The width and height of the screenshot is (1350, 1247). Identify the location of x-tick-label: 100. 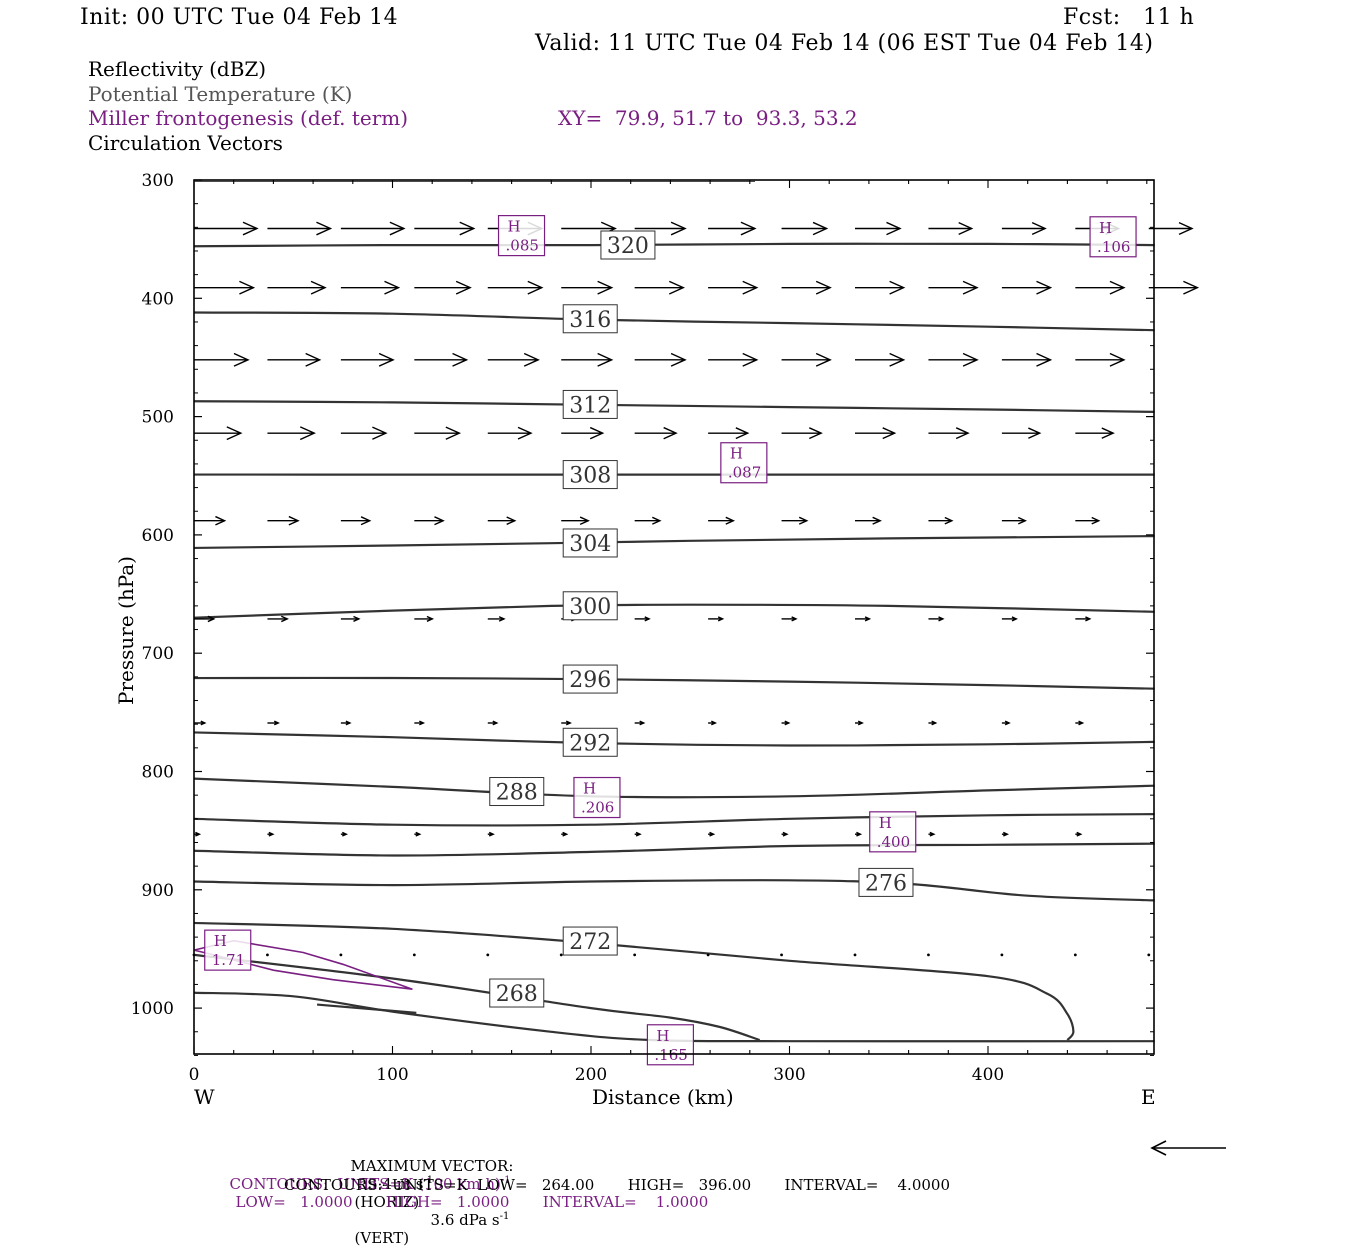
(392, 1075).